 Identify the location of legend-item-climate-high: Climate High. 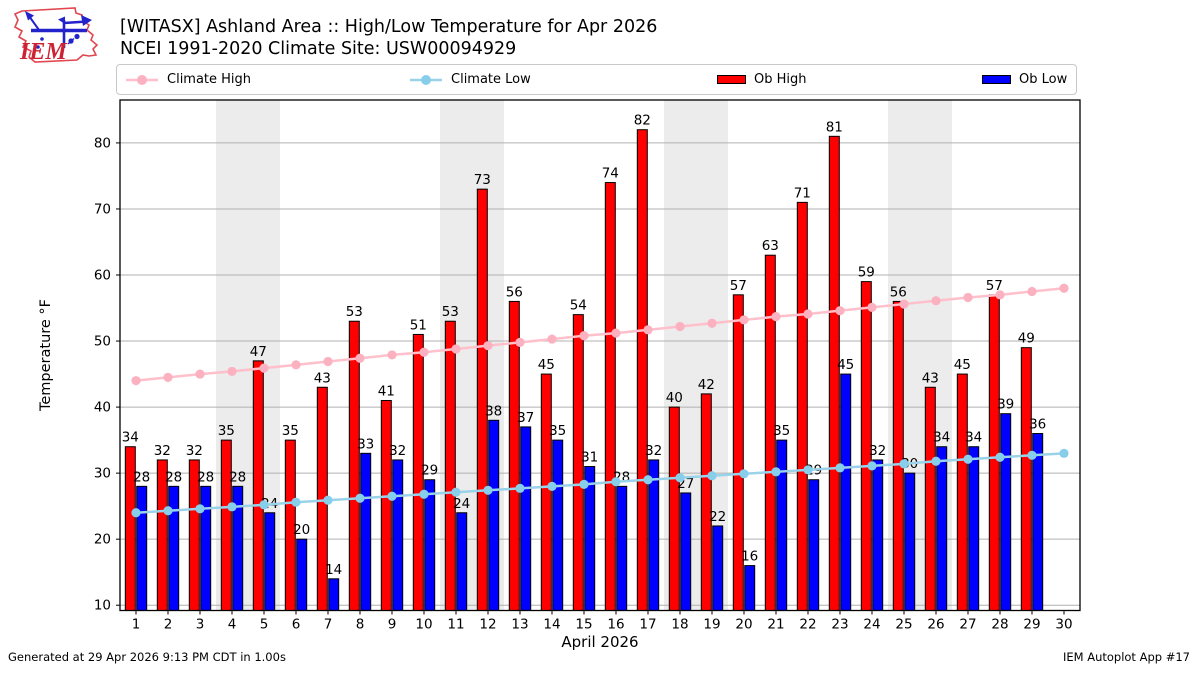
(188, 79).